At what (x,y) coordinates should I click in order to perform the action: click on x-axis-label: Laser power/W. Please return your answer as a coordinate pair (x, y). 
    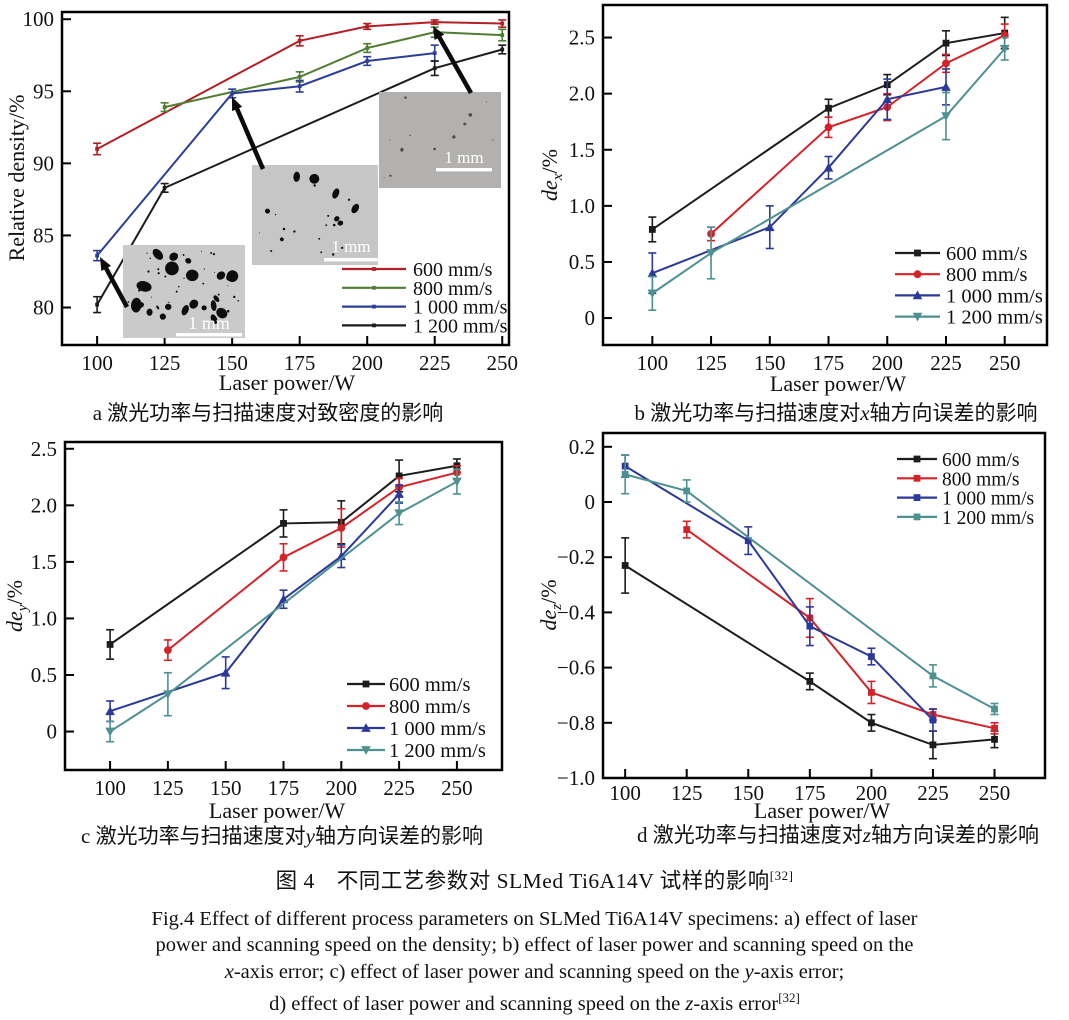
    Looking at the image, I should click on (277, 810).